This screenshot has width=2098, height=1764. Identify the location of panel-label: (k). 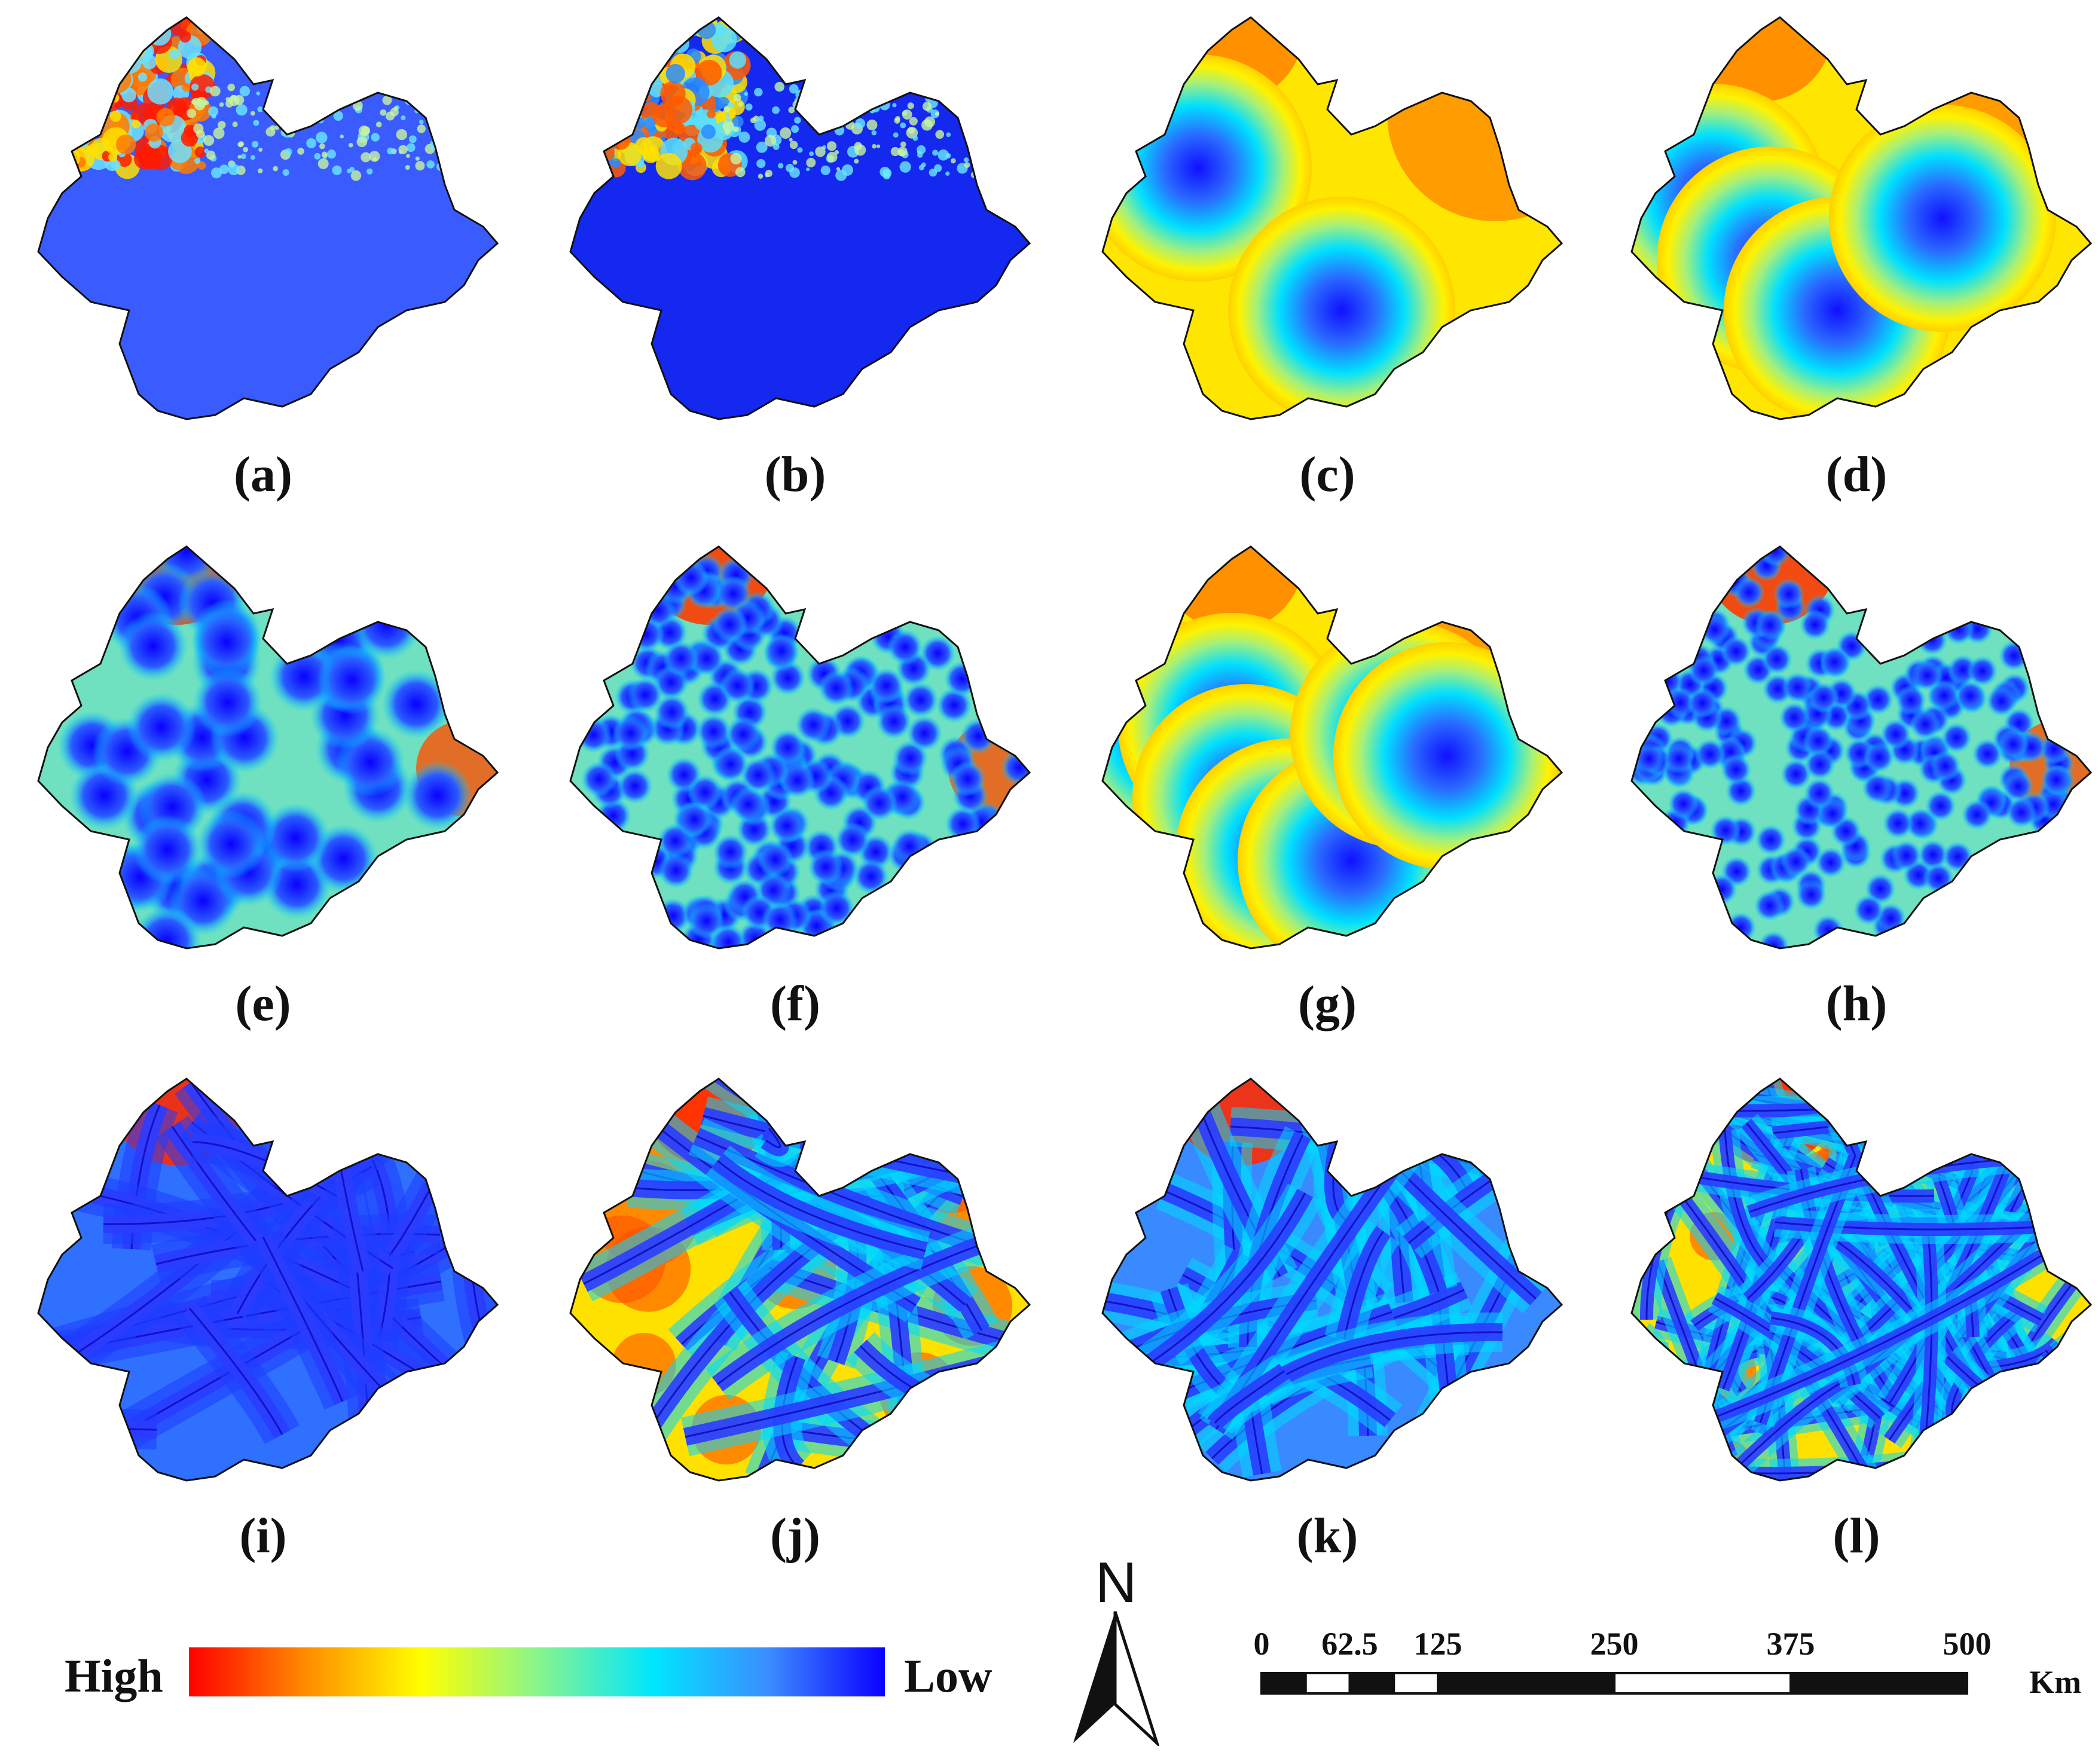
(1327, 1536).